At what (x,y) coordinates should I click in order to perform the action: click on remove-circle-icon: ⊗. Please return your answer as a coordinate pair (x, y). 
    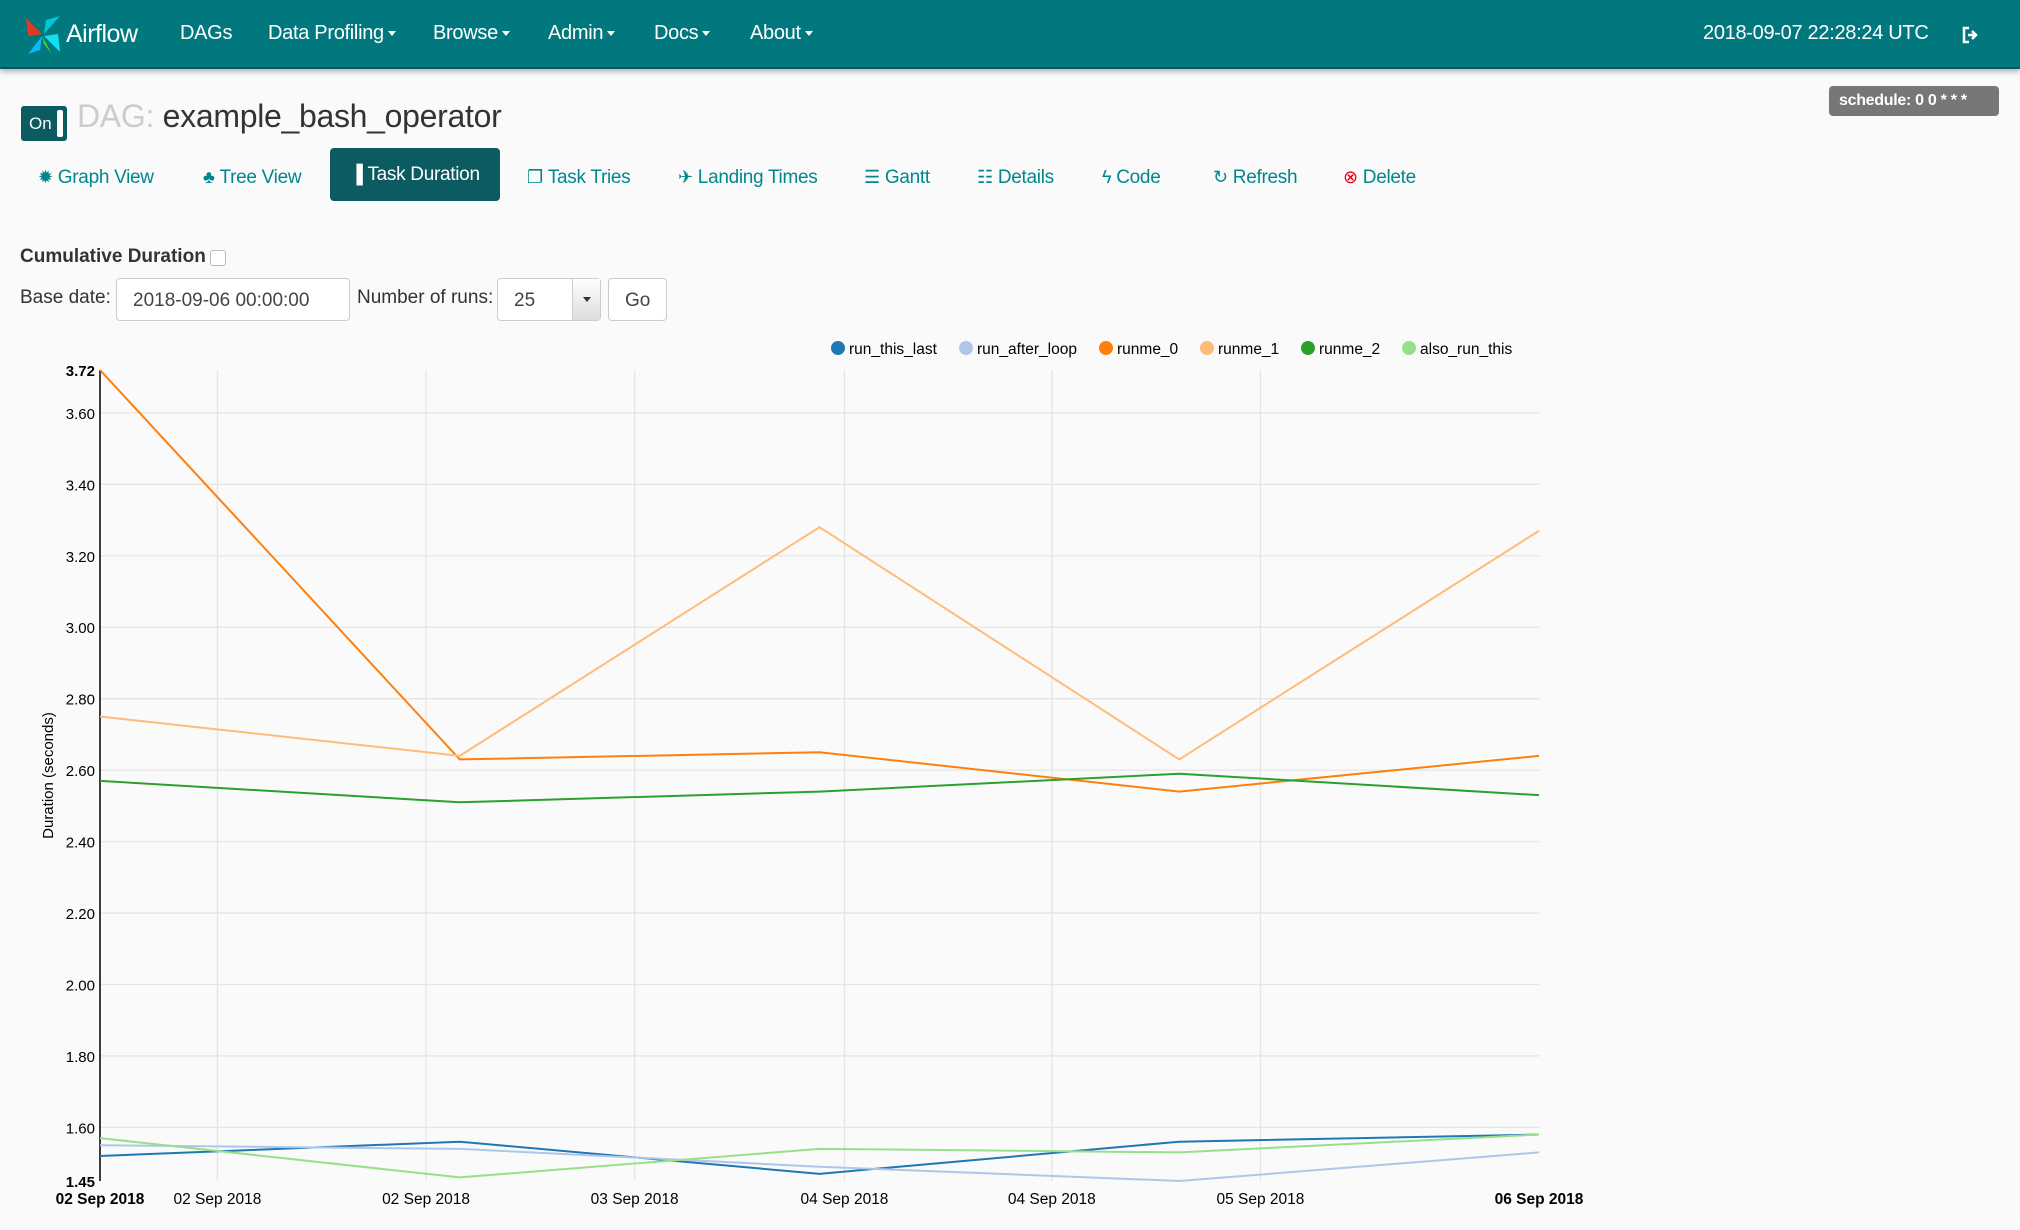
    Looking at the image, I should click on (1350, 177).